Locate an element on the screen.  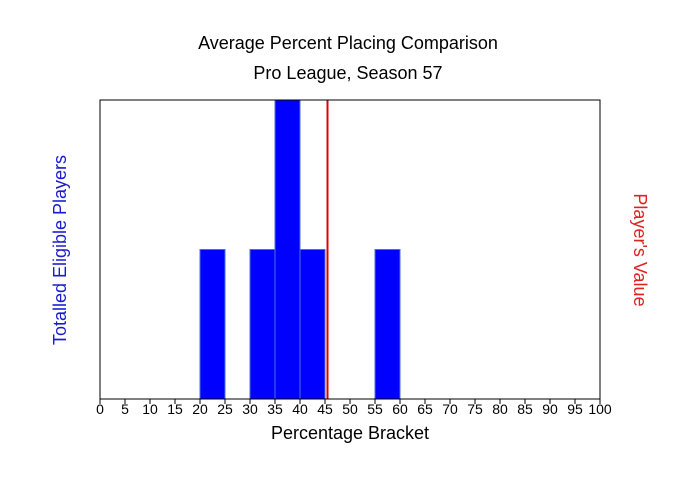
x-tick-label: 30 is located at coordinates (250, 409).